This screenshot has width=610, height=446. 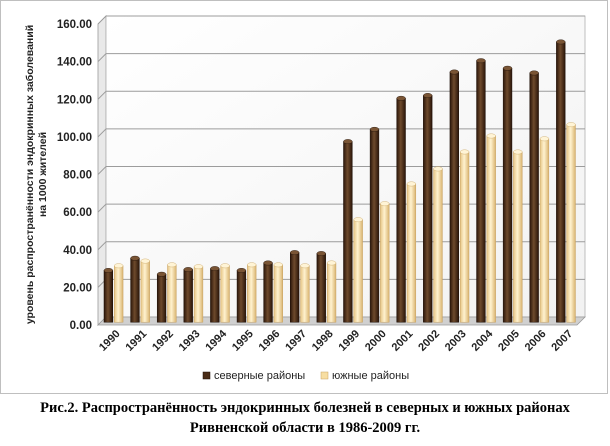 What do you see at coordinates (296, 341) in the screenshot?
I see `x-tick-label: 1997` at bounding box center [296, 341].